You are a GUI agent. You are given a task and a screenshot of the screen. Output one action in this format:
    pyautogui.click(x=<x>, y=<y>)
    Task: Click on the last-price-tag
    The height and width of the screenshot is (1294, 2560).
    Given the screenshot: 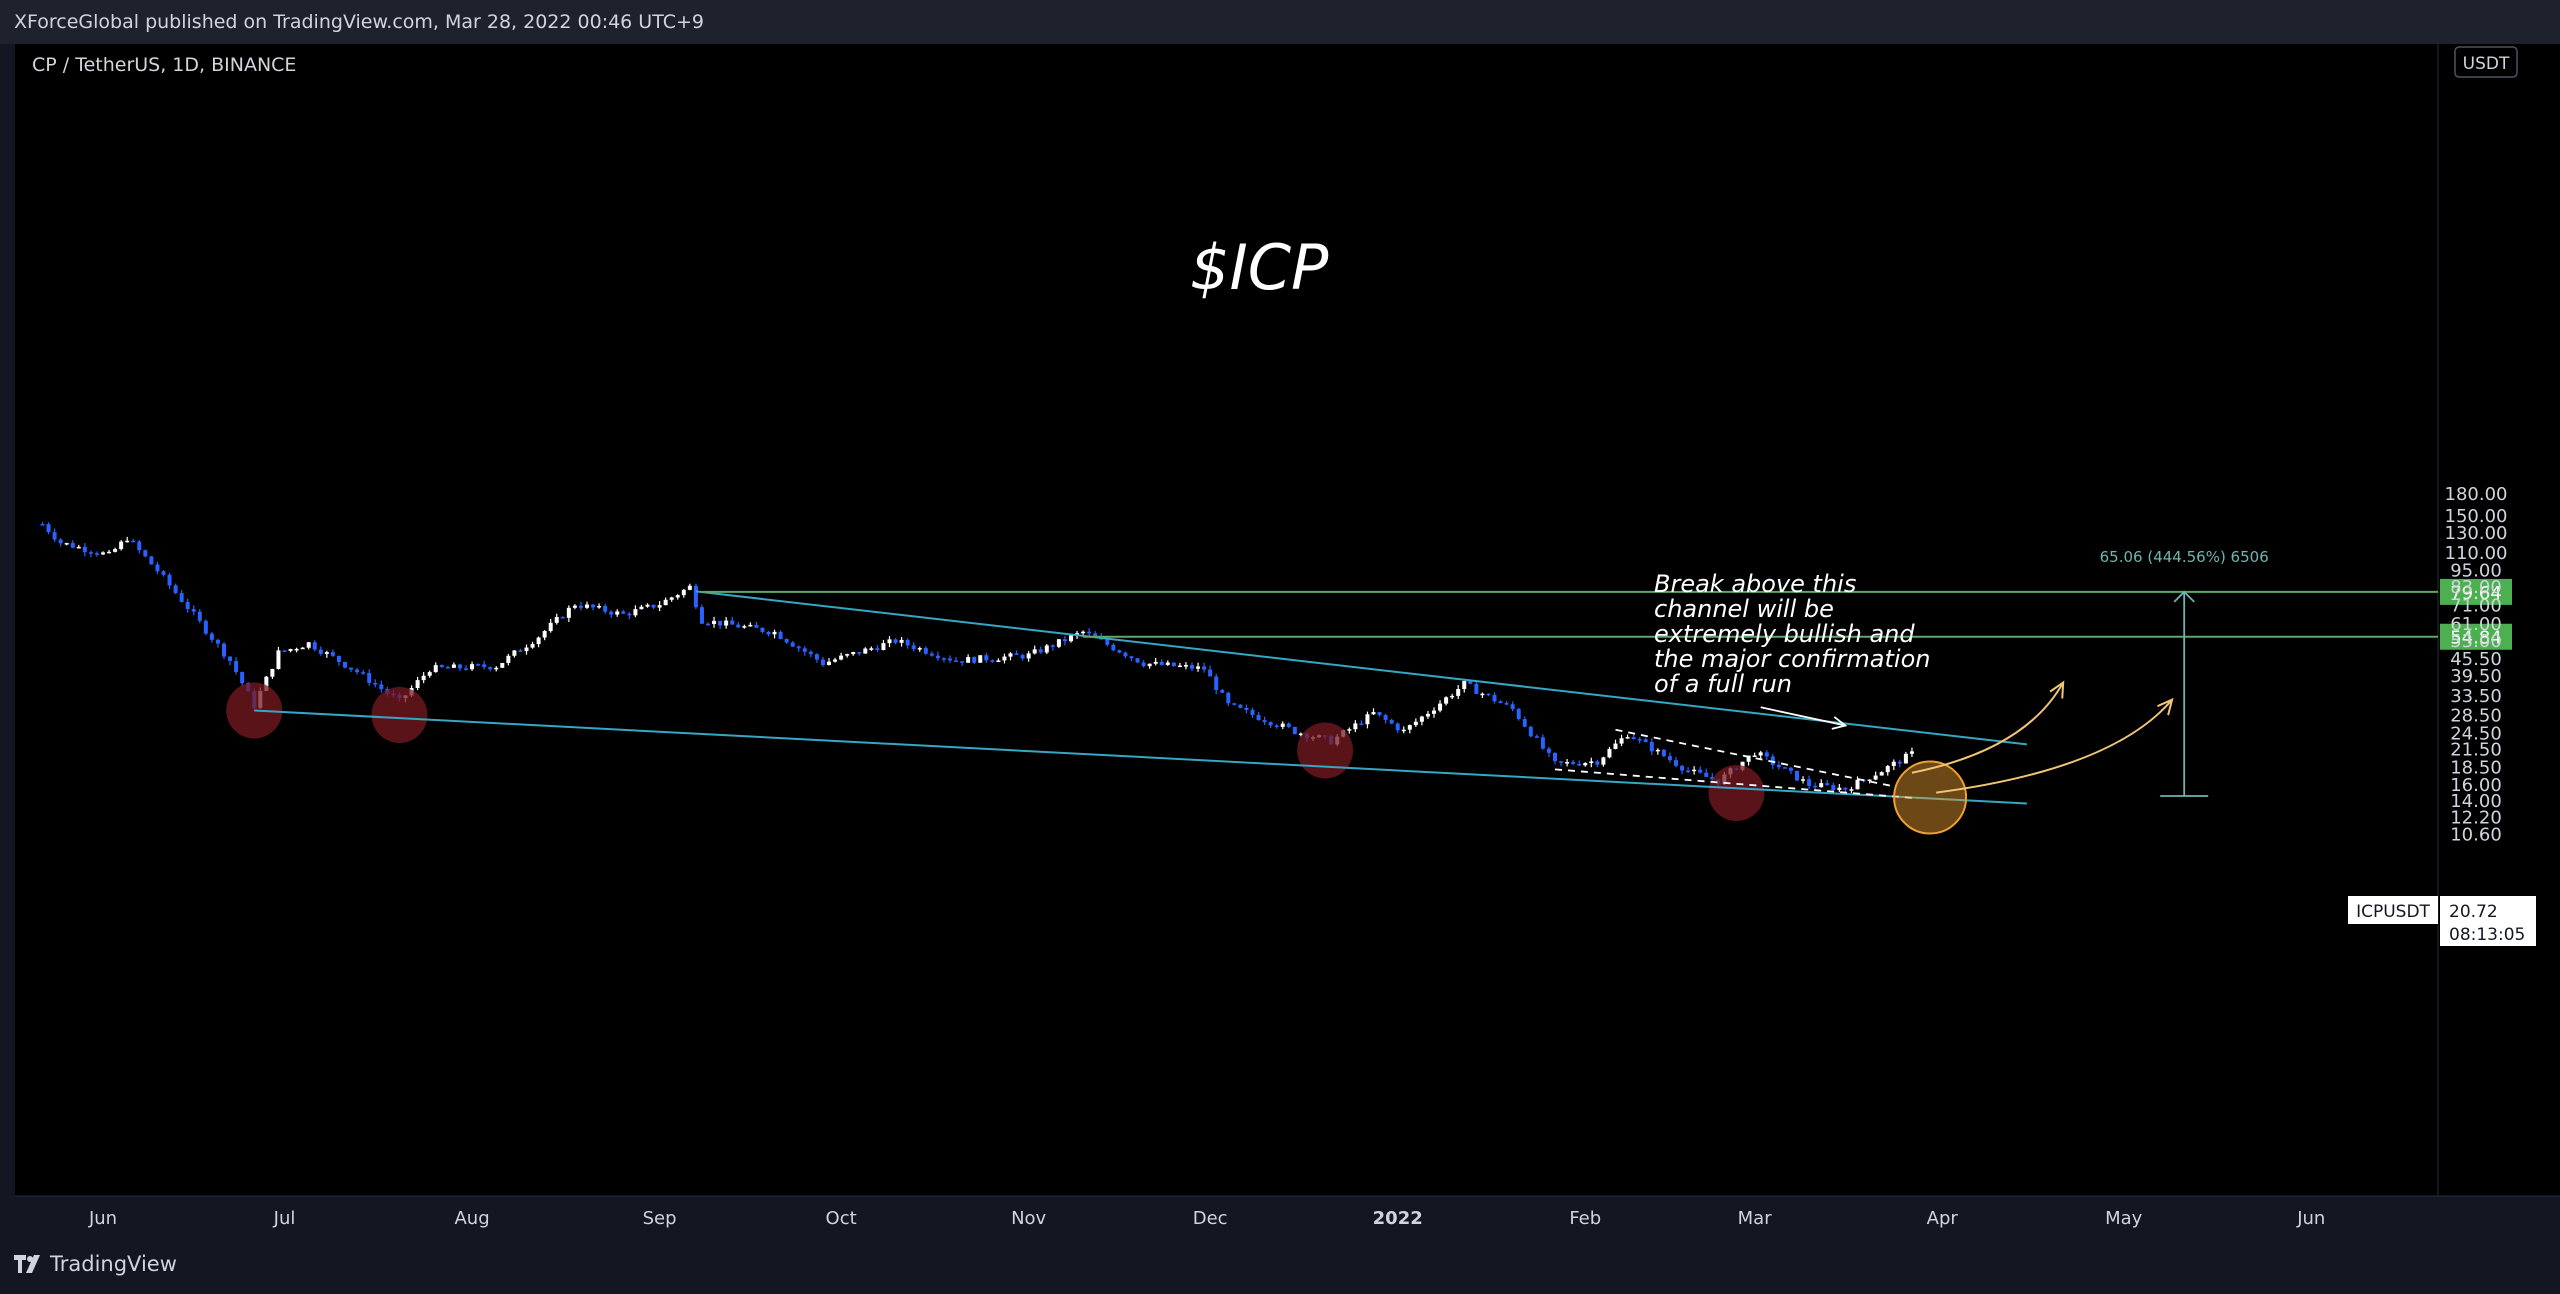 What is the action you would take?
    pyautogui.click(x=2488, y=921)
    